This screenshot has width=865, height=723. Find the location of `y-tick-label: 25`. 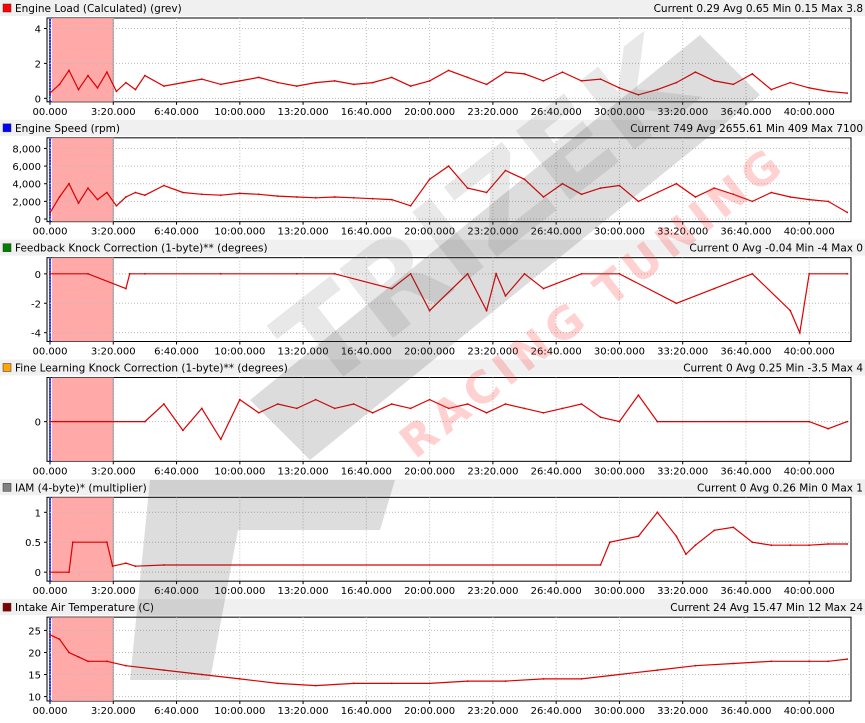

y-tick-label: 25 is located at coordinates (34, 631).